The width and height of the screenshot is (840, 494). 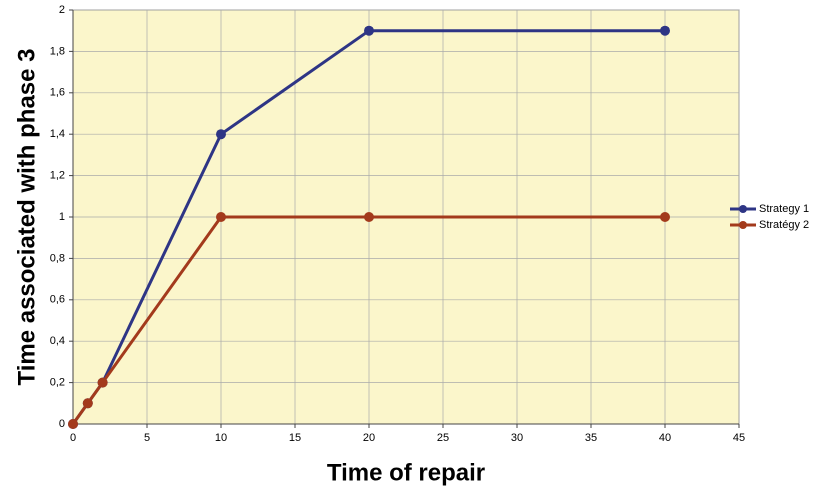 I want to click on x-tick-label: 35, so click(x=591, y=438).